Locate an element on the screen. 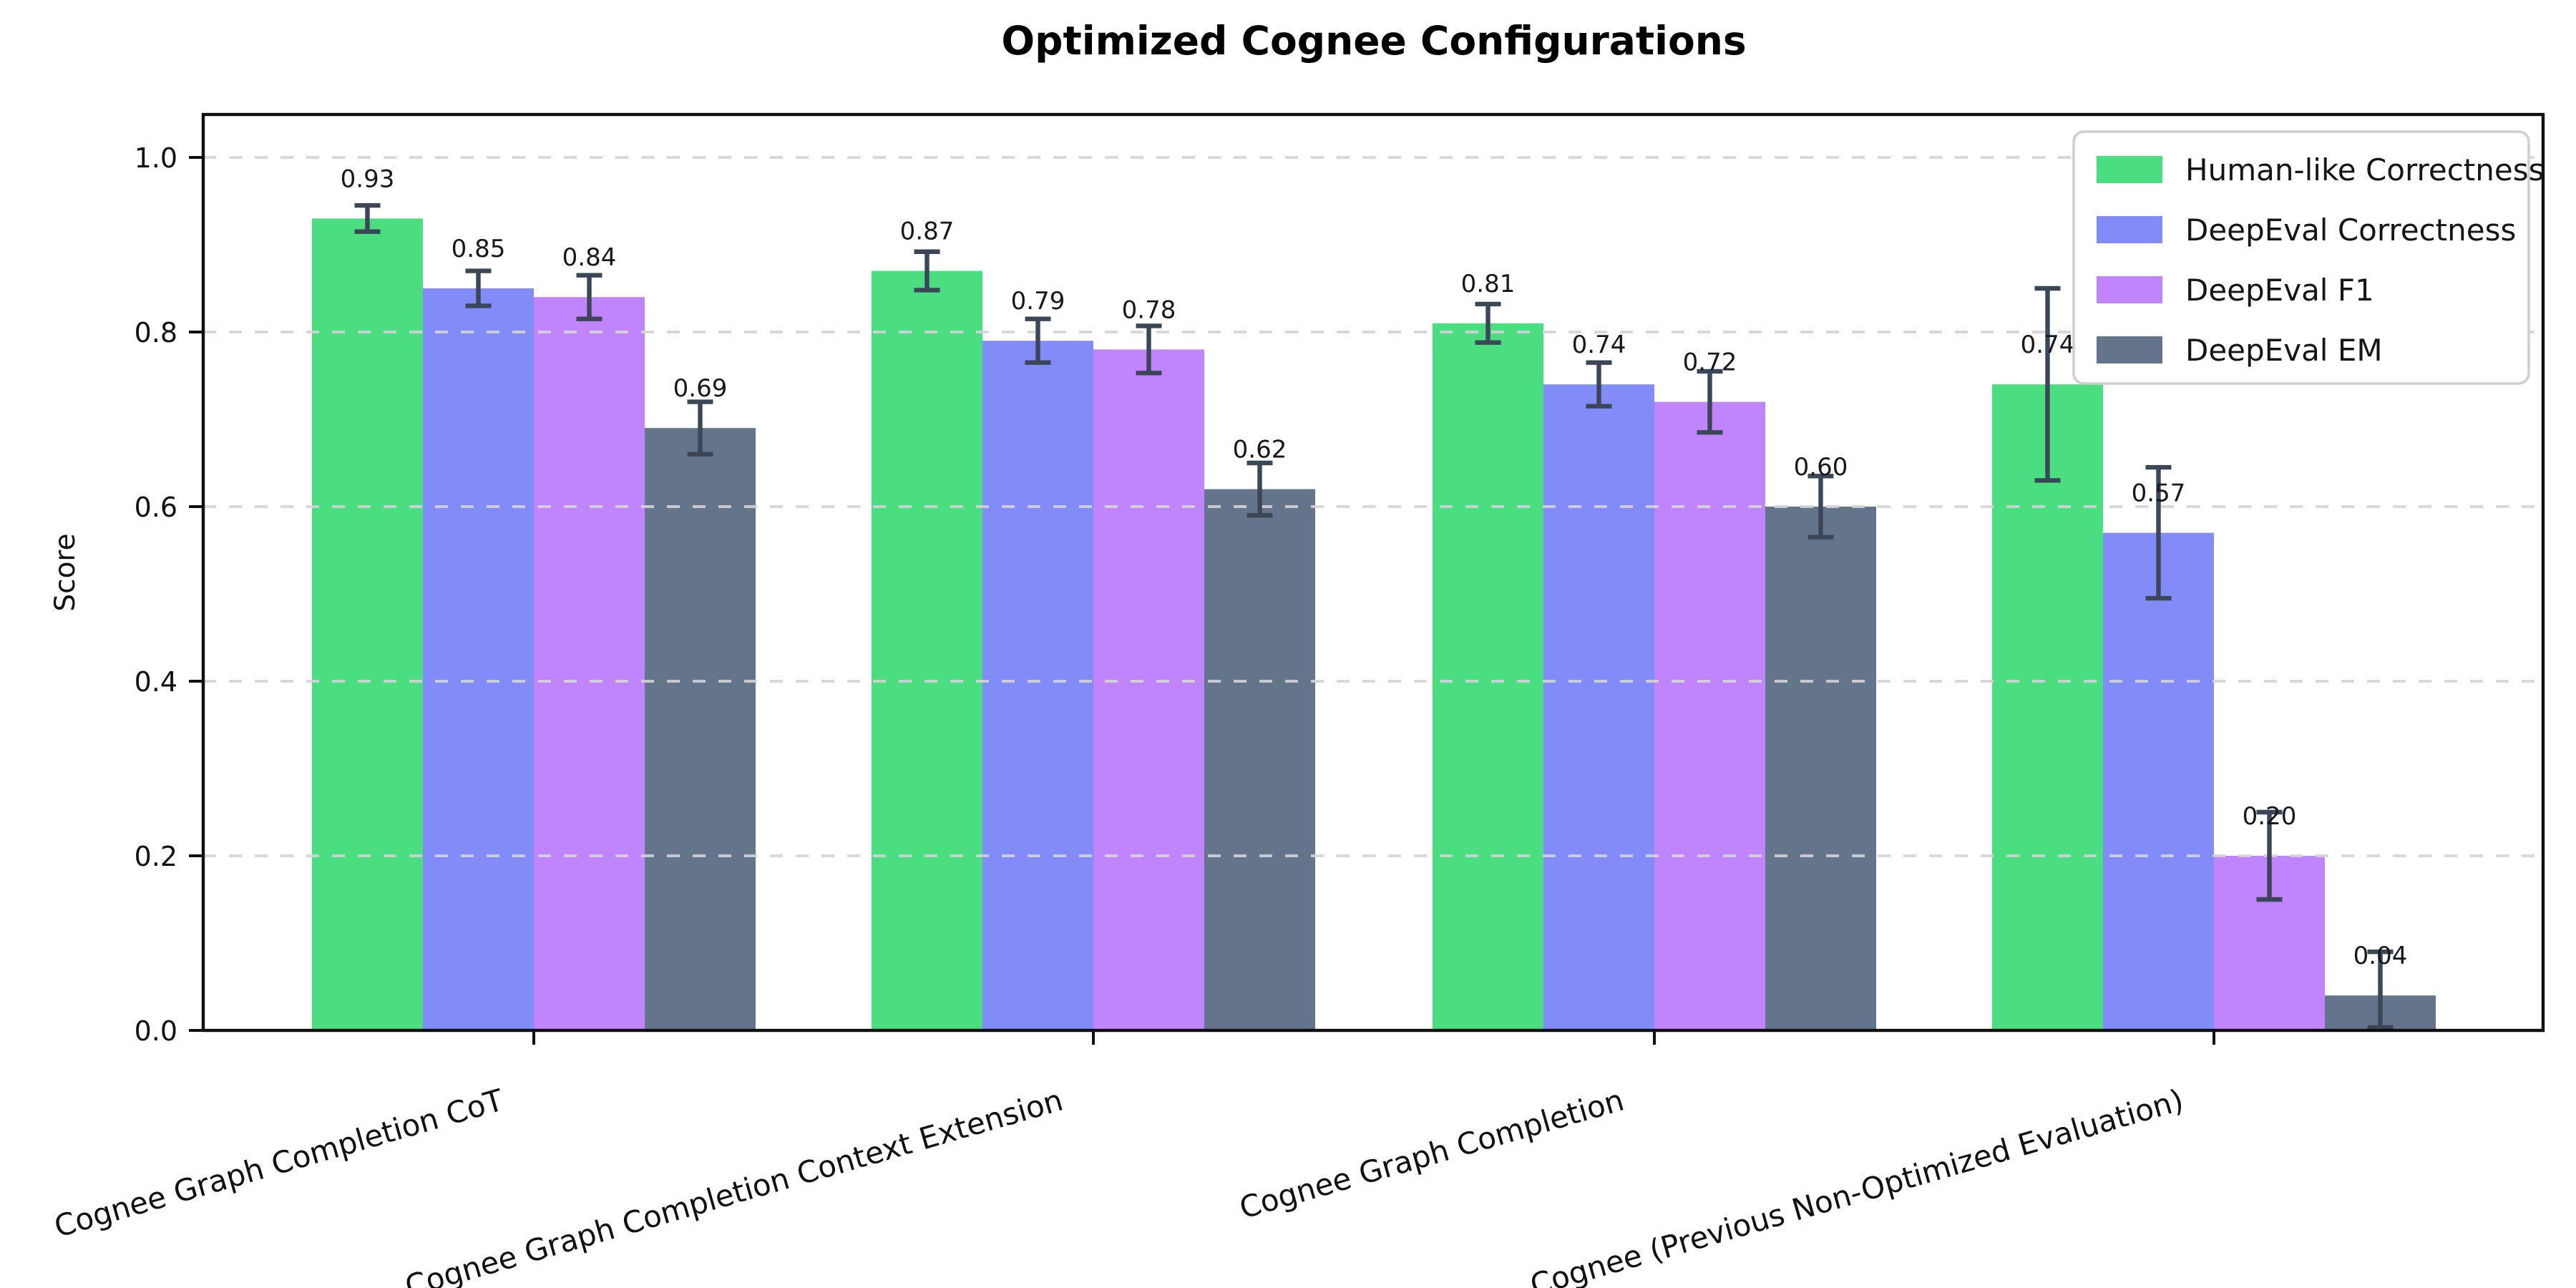  bar-value-label: 0.93 is located at coordinates (368, 179).